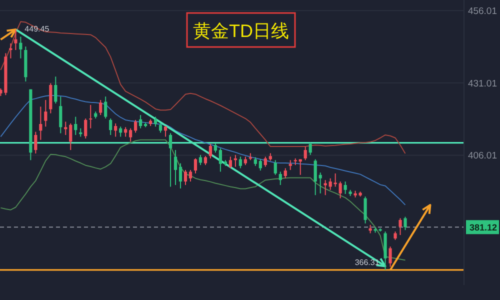  What do you see at coordinates (482, 156) in the screenshot?
I see `y-tick-label: 406.01` at bounding box center [482, 156].